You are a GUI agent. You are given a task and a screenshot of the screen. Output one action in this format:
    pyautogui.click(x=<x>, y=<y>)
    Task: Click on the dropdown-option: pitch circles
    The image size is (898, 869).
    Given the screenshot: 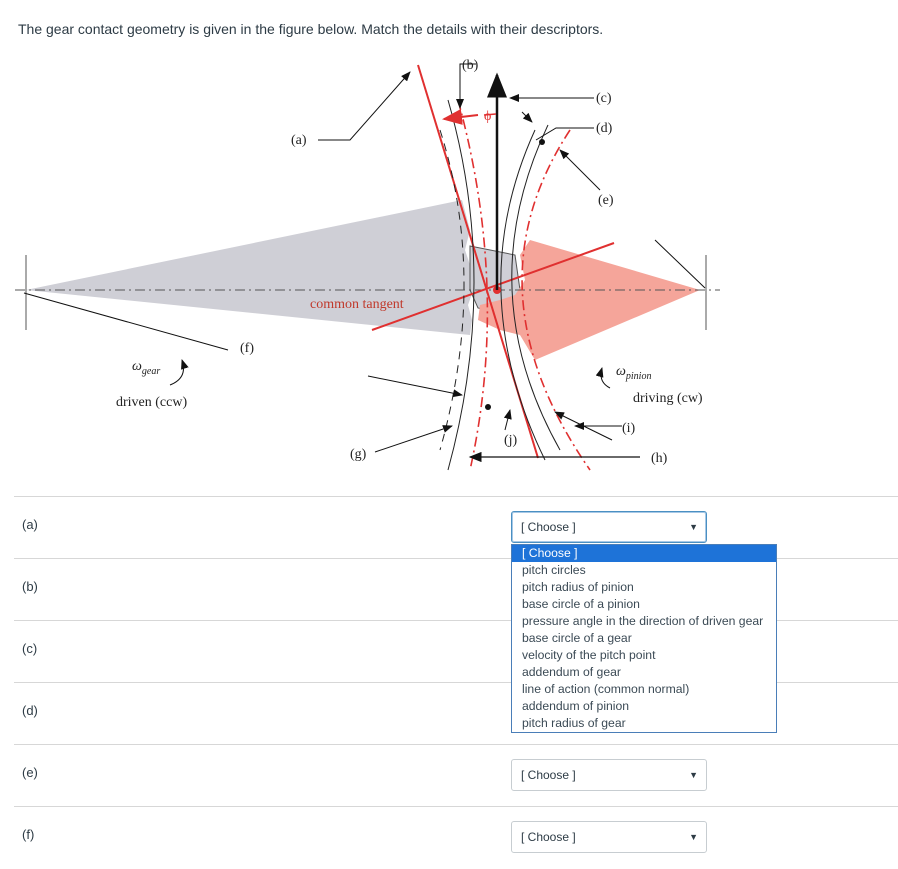 What is the action you would take?
    pyautogui.click(x=554, y=570)
    